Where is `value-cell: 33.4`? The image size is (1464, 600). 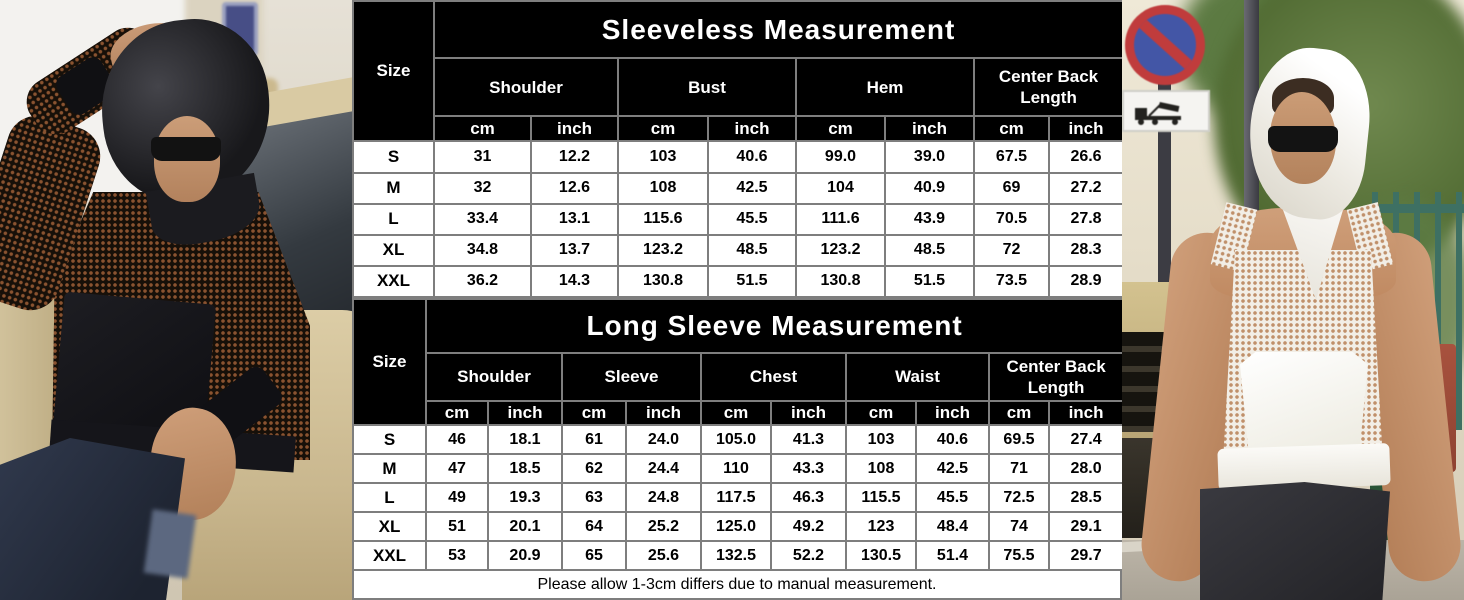 value-cell: 33.4 is located at coordinates (482, 219).